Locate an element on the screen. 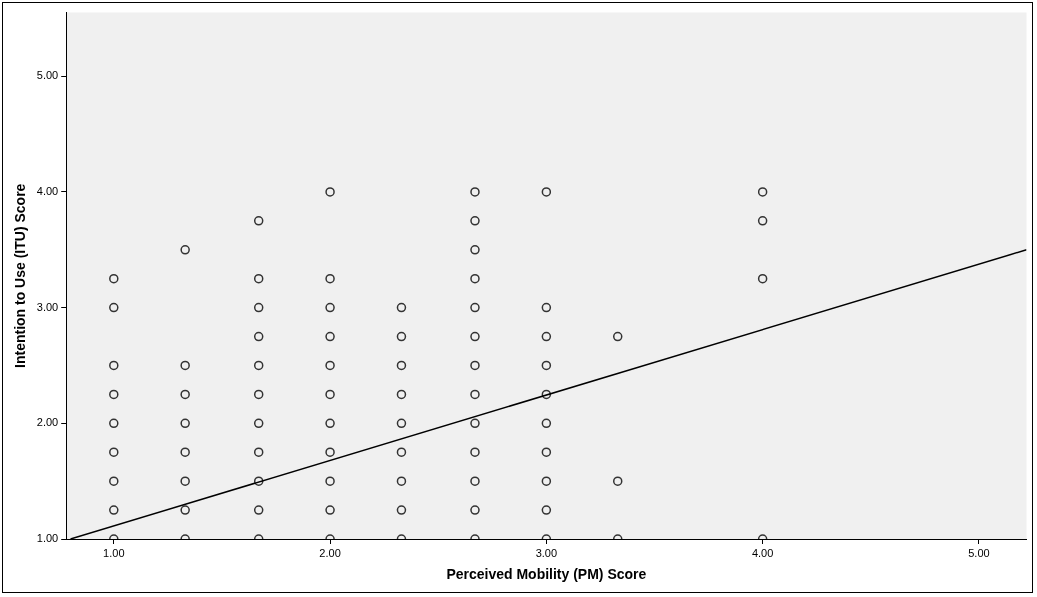  x-tick-label: 5.00 is located at coordinates (979, 552).